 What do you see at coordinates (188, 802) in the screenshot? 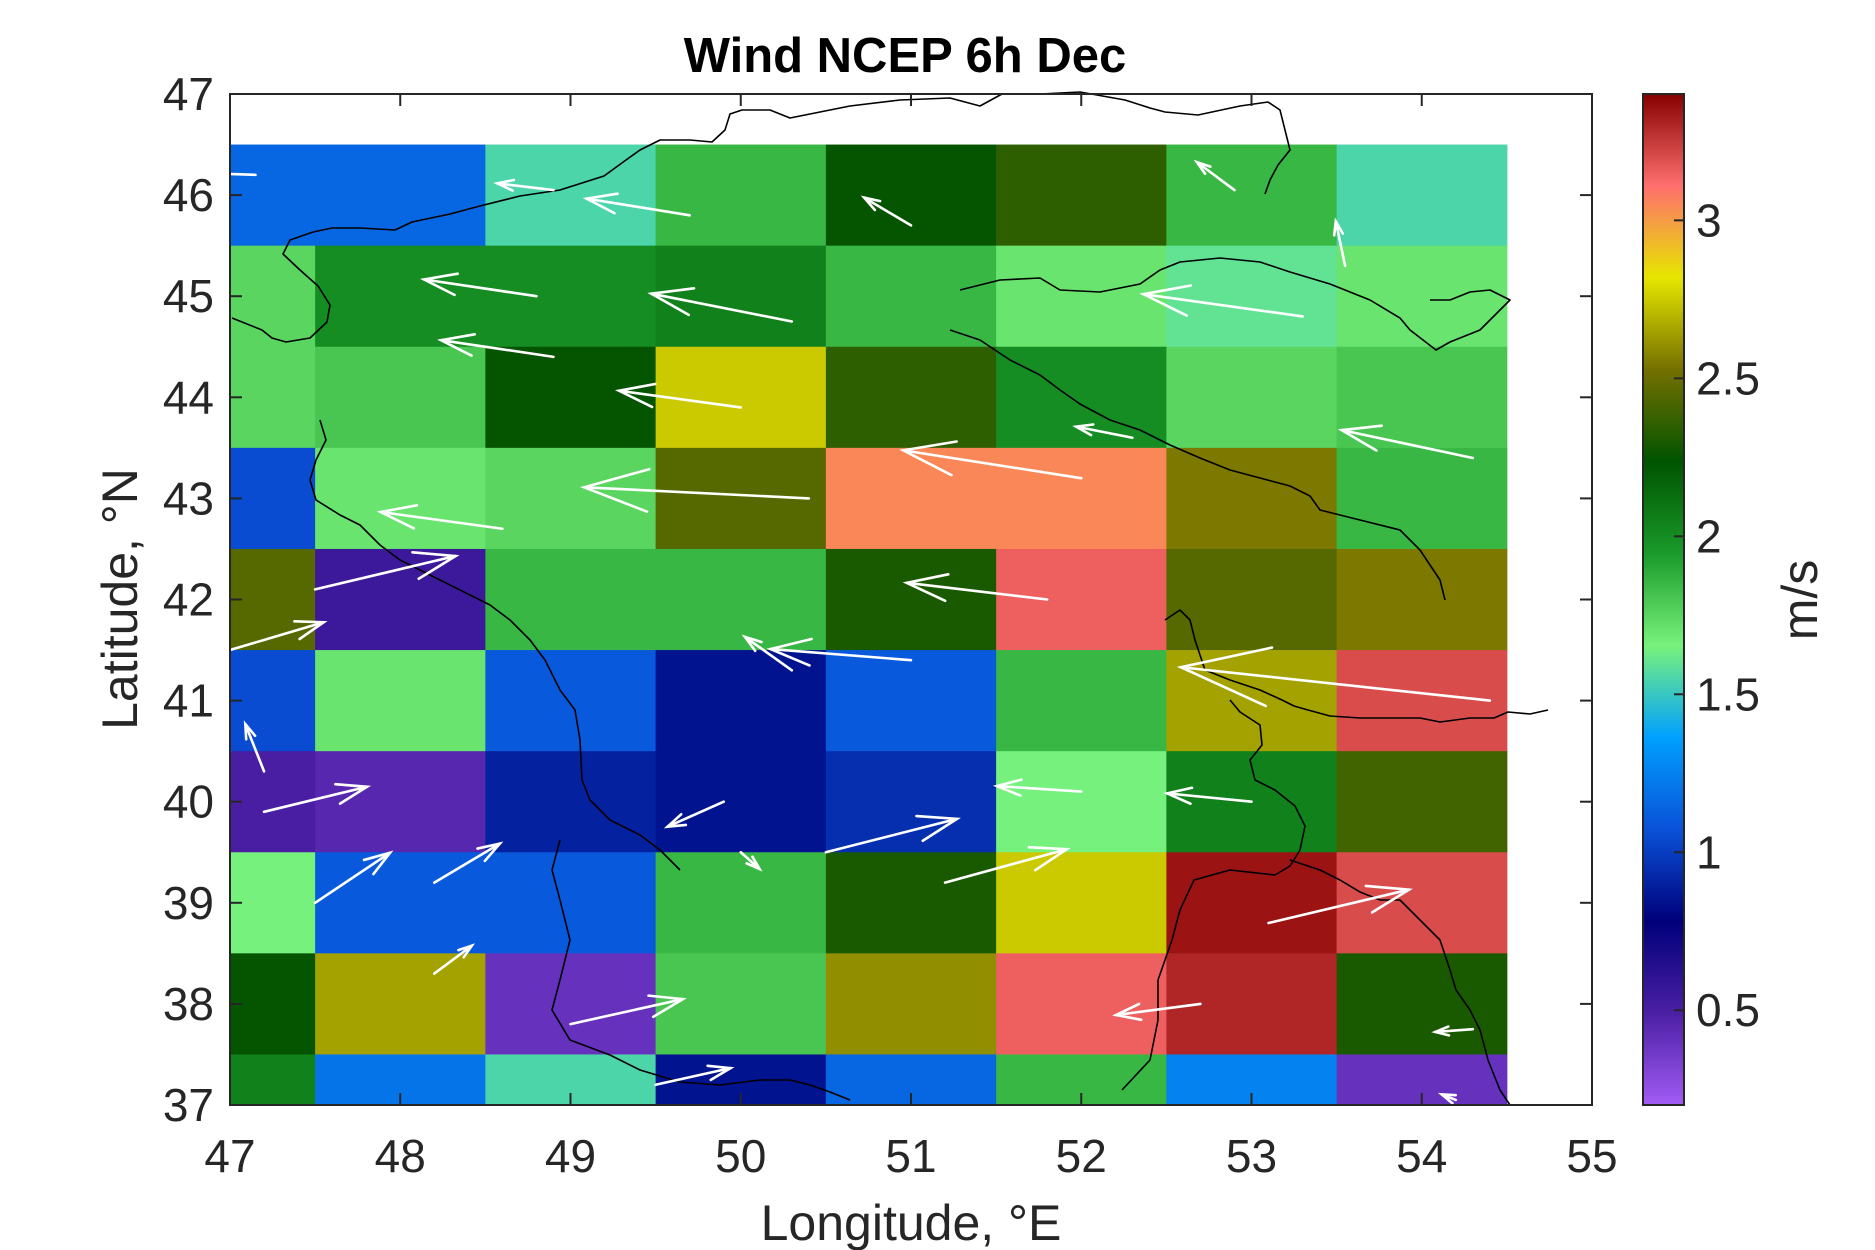
I see `y-tick-label: 40` at bounding box center [188, 802].